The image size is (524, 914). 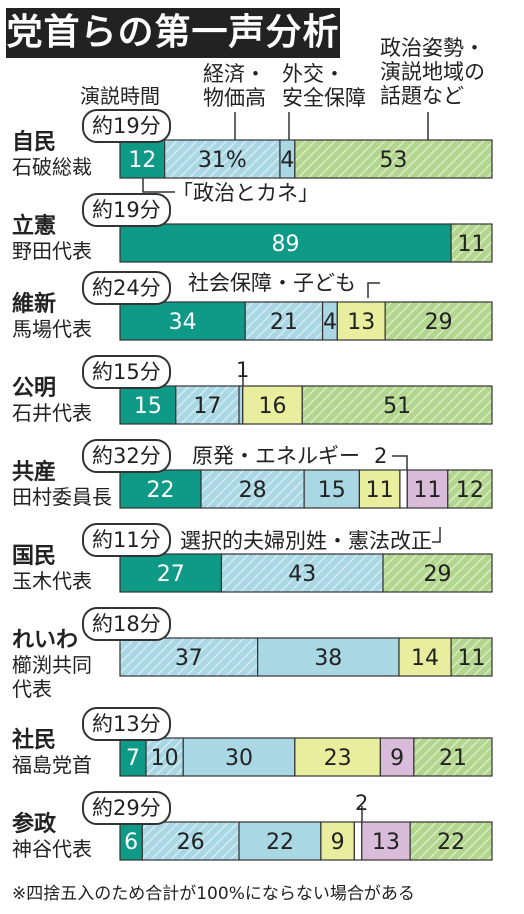 I want to click on party-name: 立憲, so click(x=34, y=226).